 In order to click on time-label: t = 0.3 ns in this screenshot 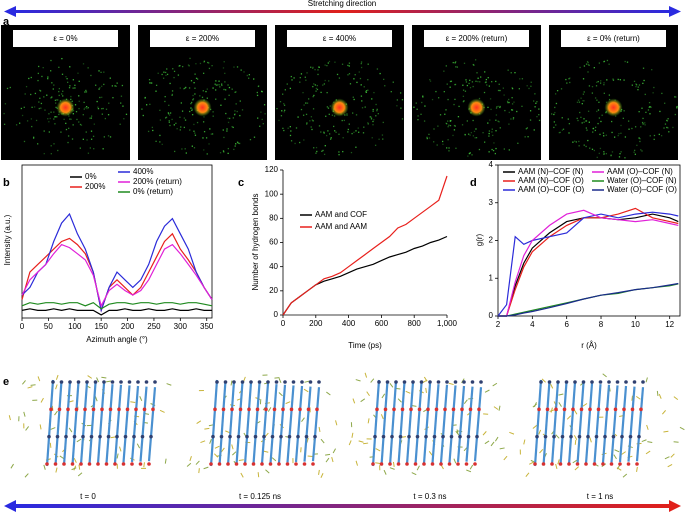, I will do `click(429, 496)`.